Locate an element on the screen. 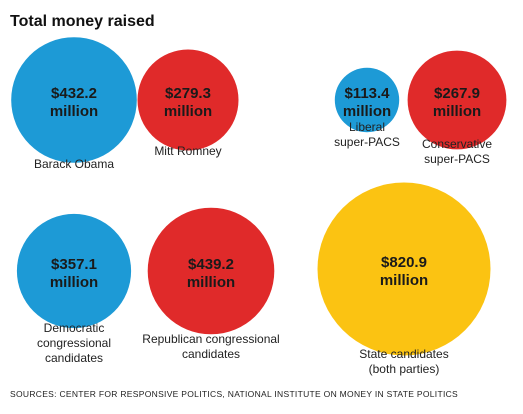 The image size is (523, 414). bubble-value: $113.4 is located at coordinates (367, 93).